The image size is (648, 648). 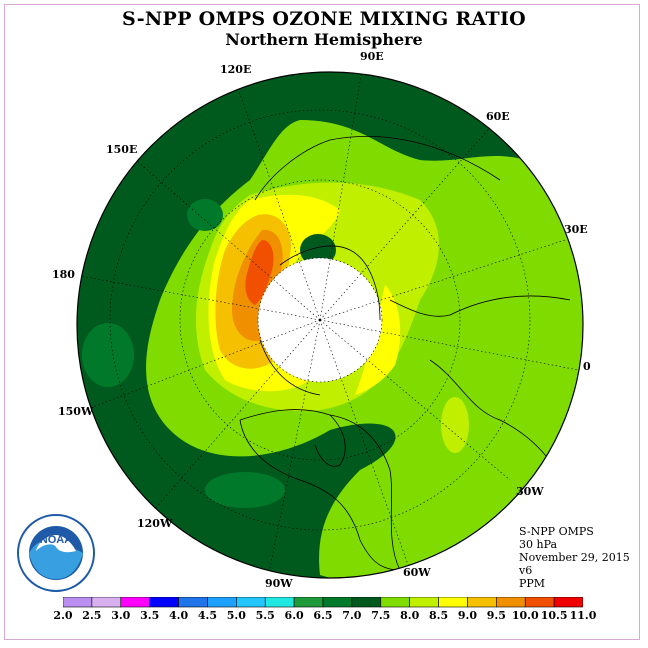 I want to click on colorbar-tick-label: 8.5, so click(x=438, y=615).